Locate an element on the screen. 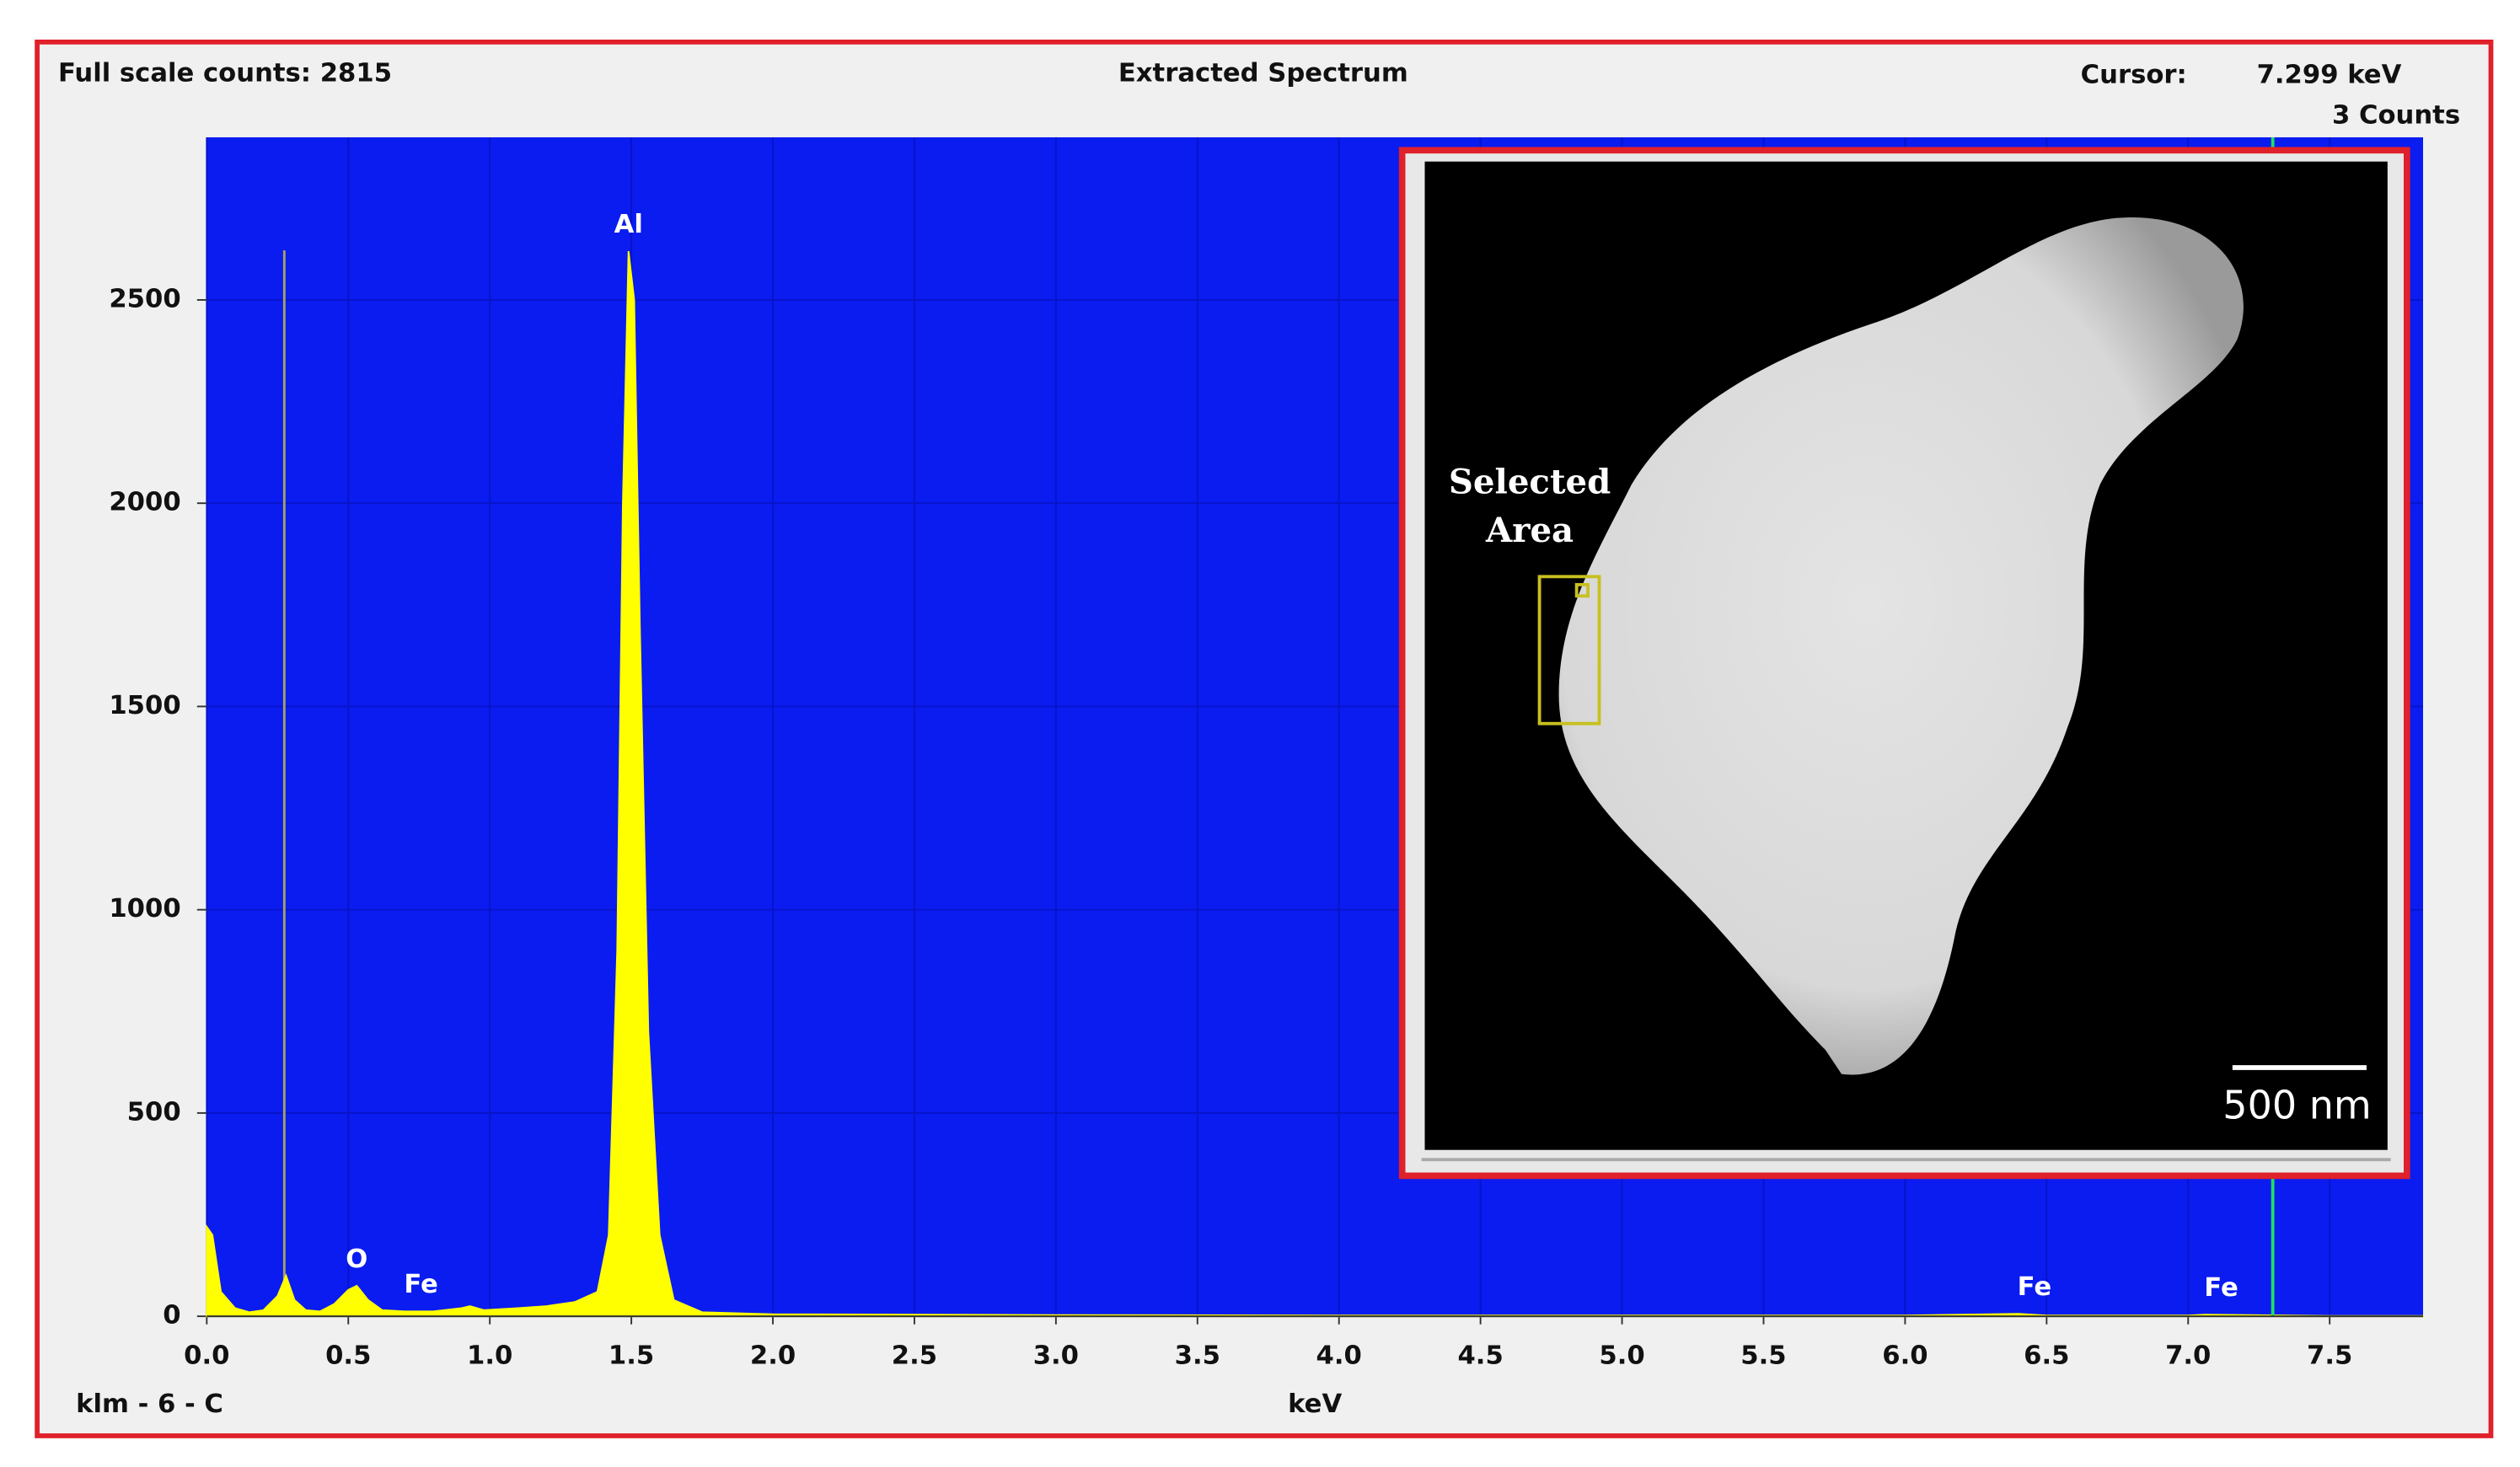 This screenshot has height=1467, width=2520. x-tick-label: 4.0 is located at coordinates (1339, 1356).